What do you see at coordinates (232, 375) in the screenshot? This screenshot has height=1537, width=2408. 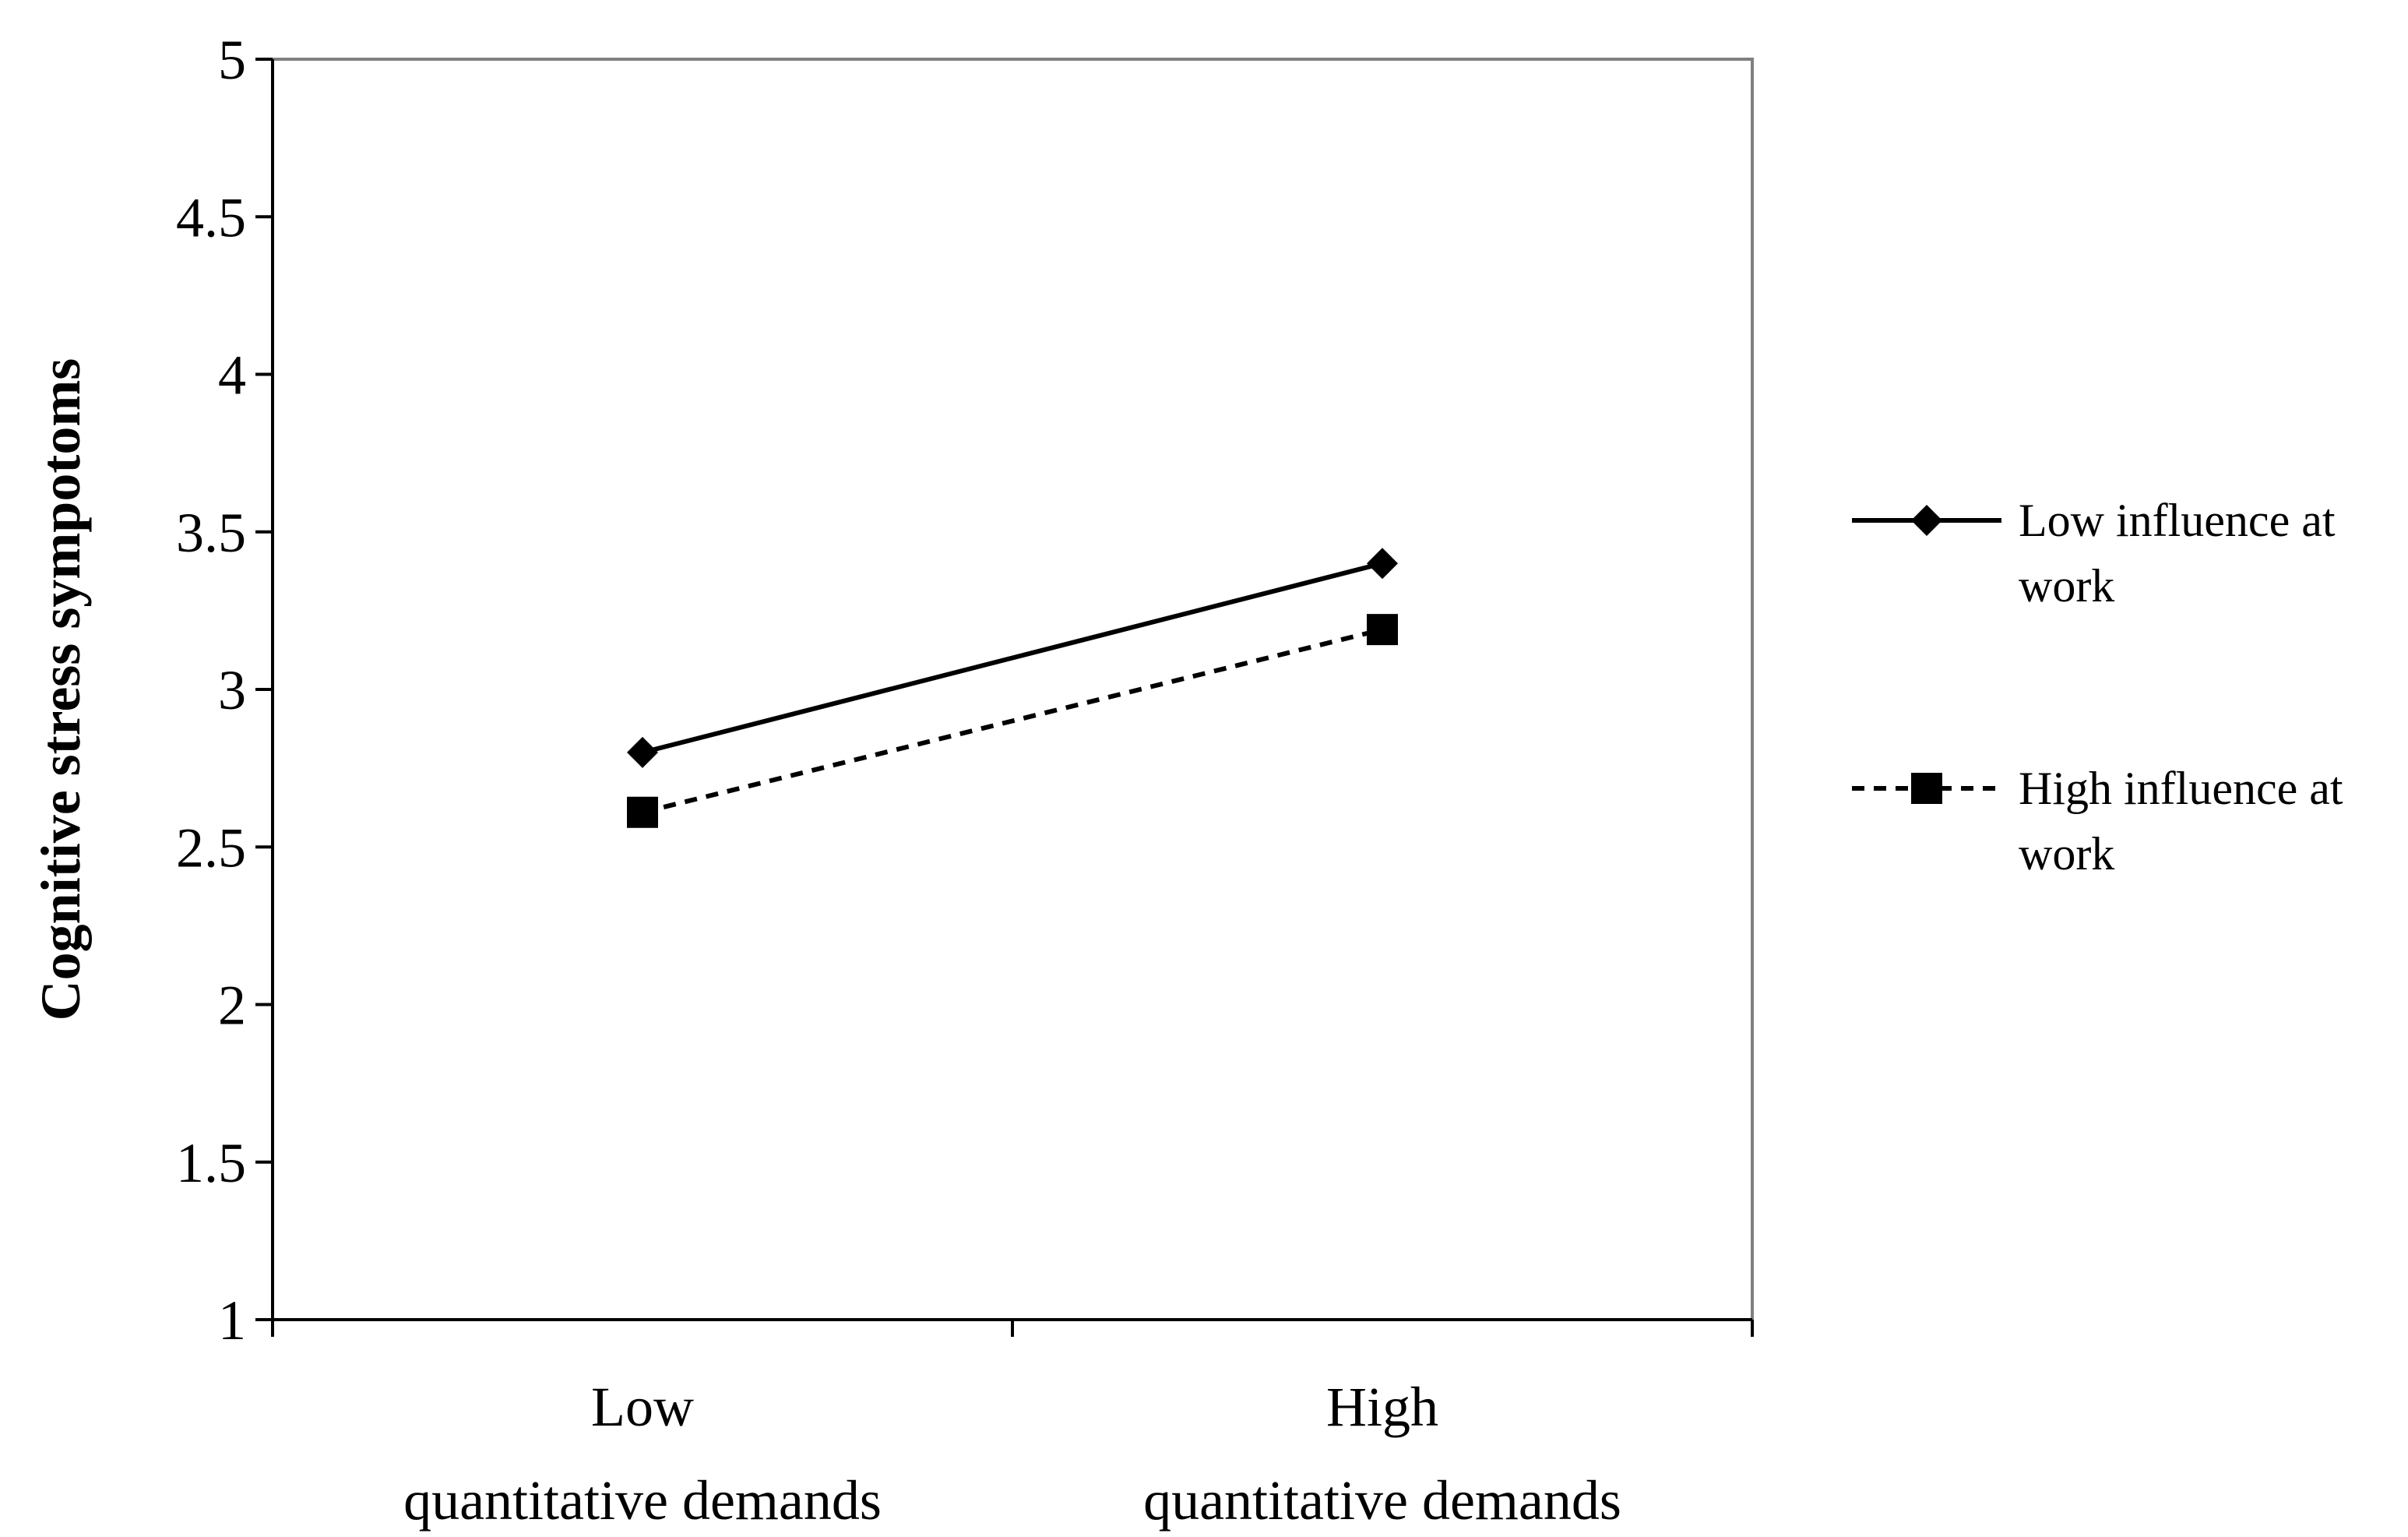 I see `y-tick-label: 4` at bounding box center [232, 375].